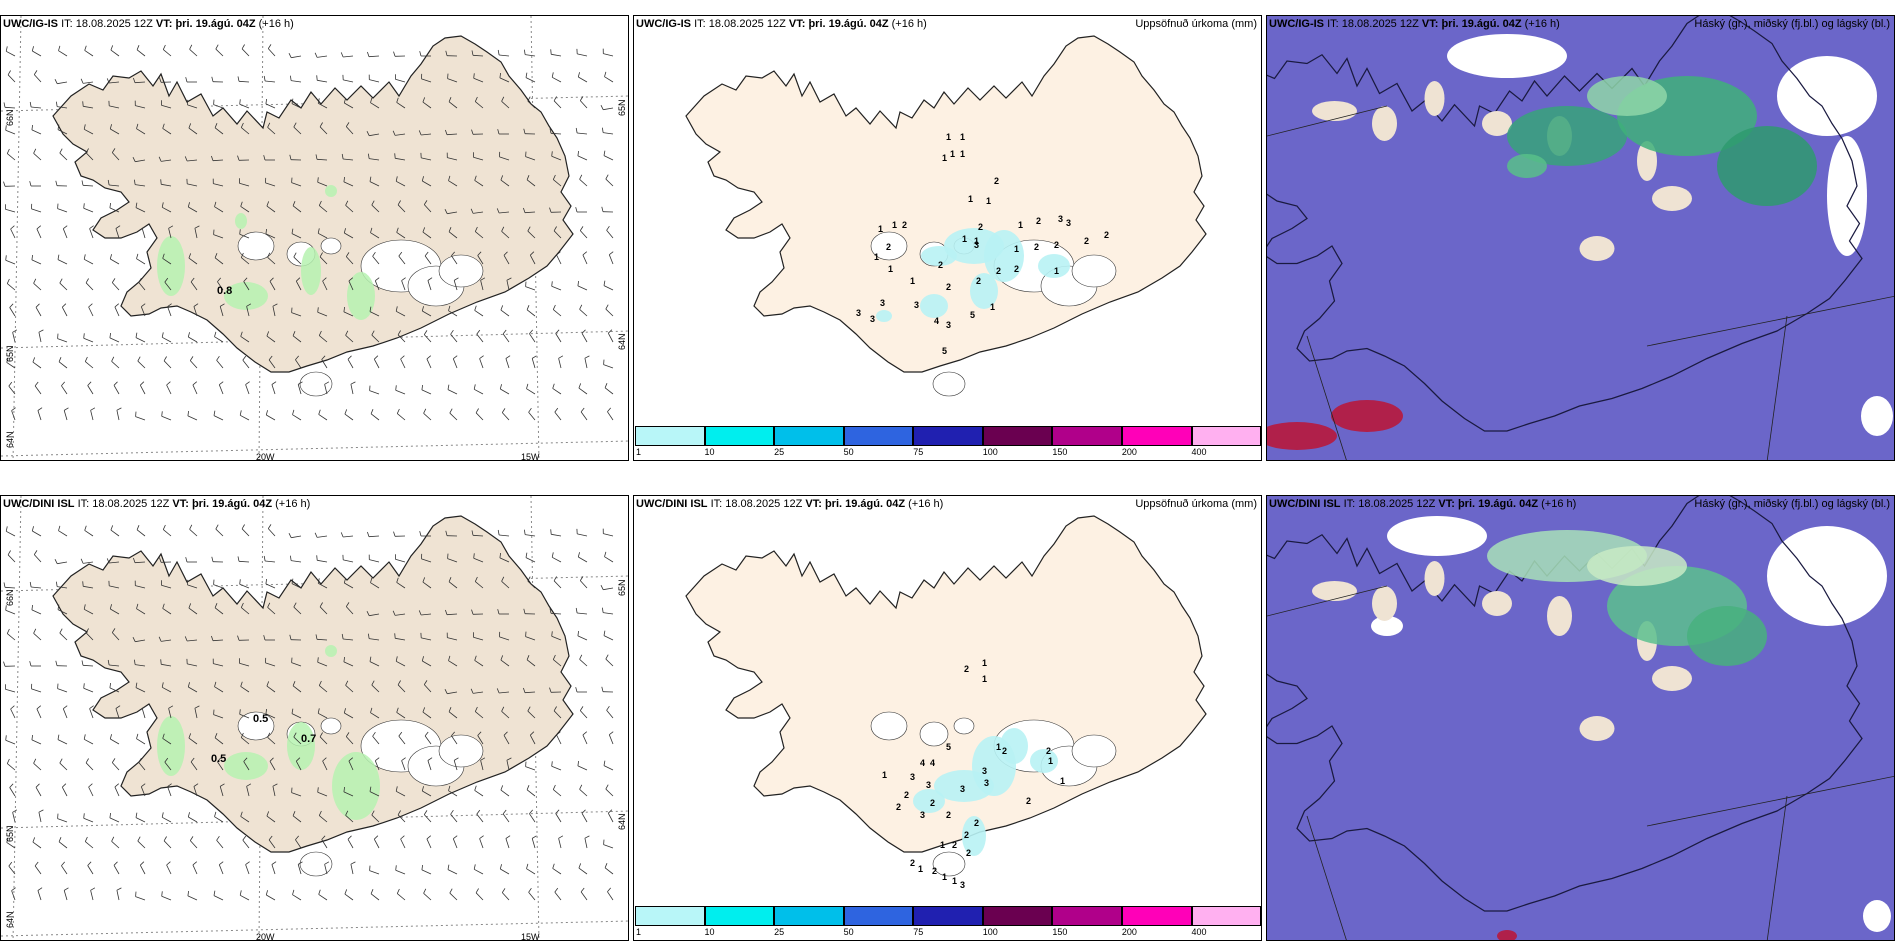 Image resolution: width=1900 pixels, height=950 pixels. Describe the element at coordinates (990, 452) in the screenshot. I see `colorbar-tick-label: 100` at that location.